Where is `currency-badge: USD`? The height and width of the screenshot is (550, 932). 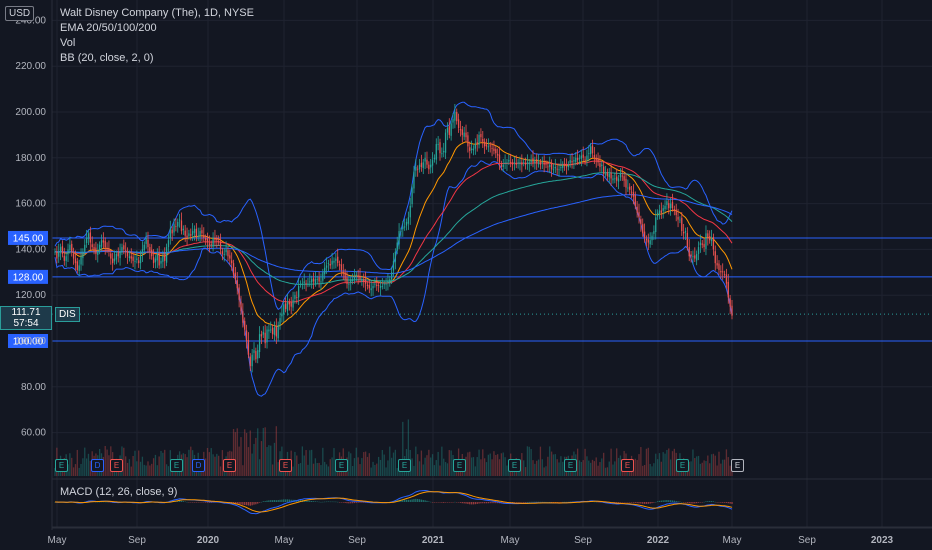
currency-badge: USD is located at coordinates (20, 13).